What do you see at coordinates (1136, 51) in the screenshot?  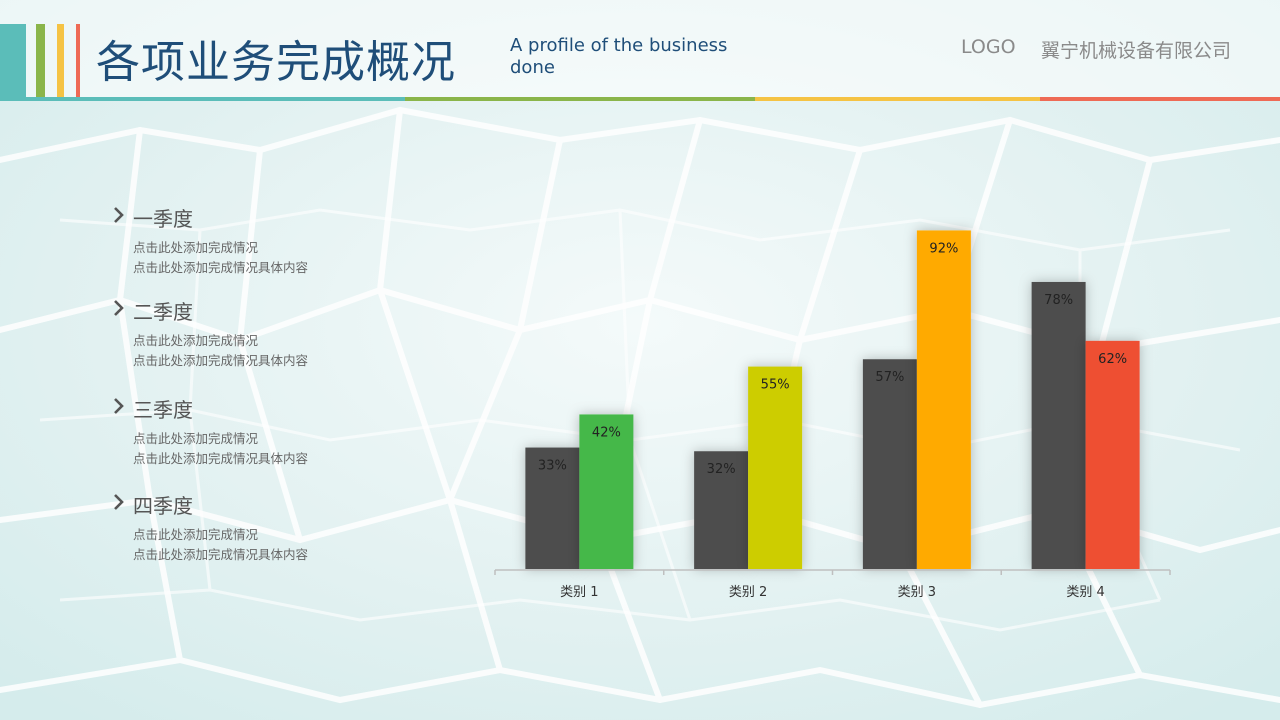 I see `company-name: 翼宁机械设备有限公司` at bounding box center [1136, 51].